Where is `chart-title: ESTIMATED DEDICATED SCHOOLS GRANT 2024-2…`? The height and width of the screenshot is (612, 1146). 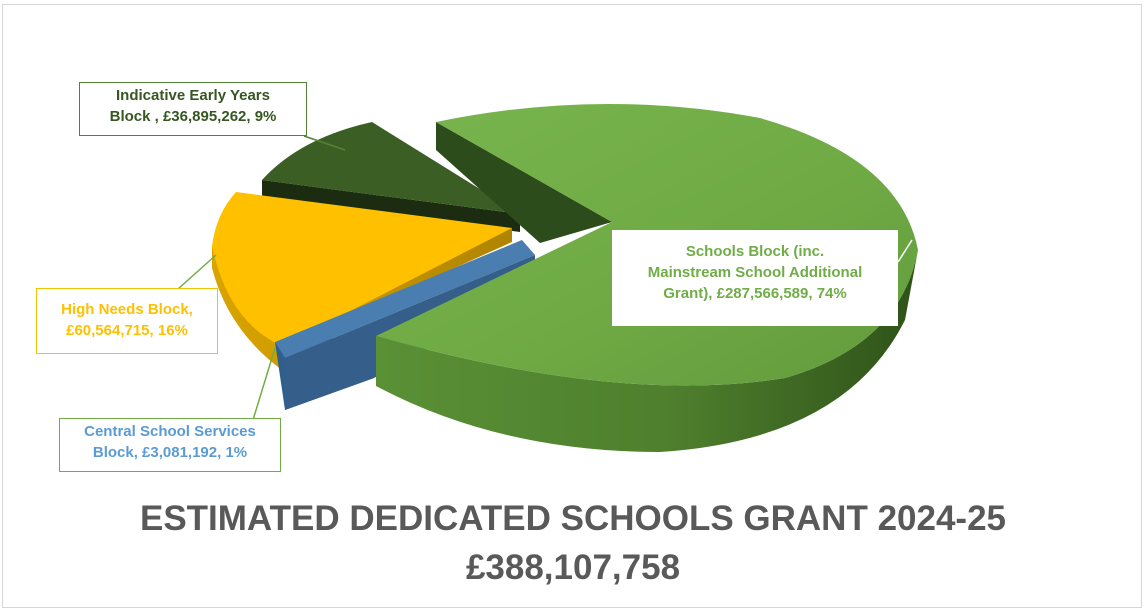 chart-title: ESTIMATED DEDICATED SCHOOLS GRANT 2024-2… is located at coordinates (573, 518).